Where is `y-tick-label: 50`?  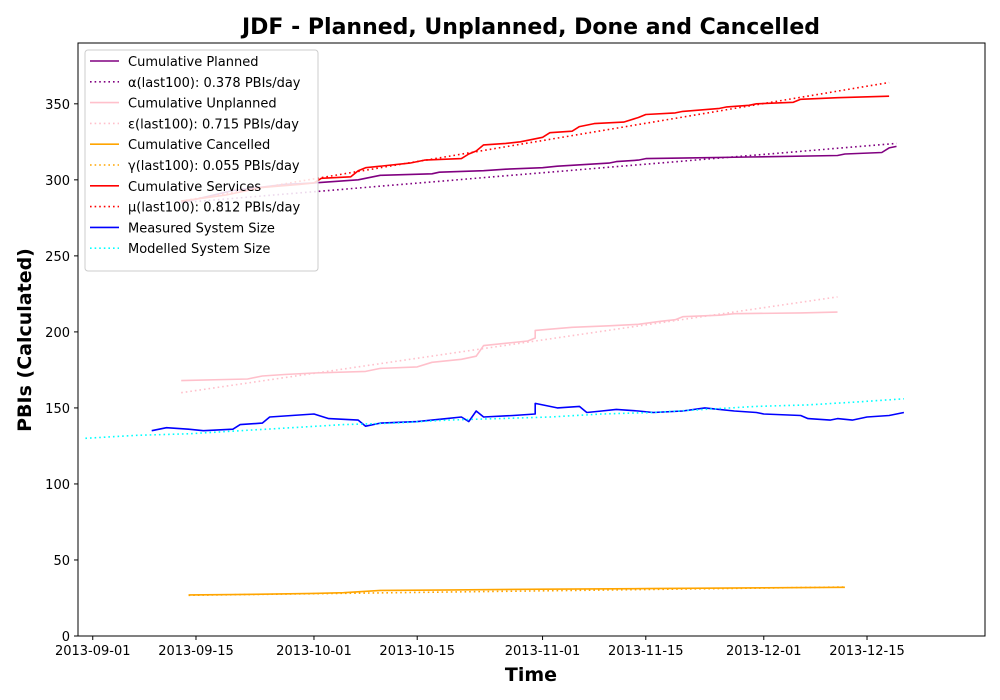 y-tick-label: 50 is located at coordinates (61, 561).